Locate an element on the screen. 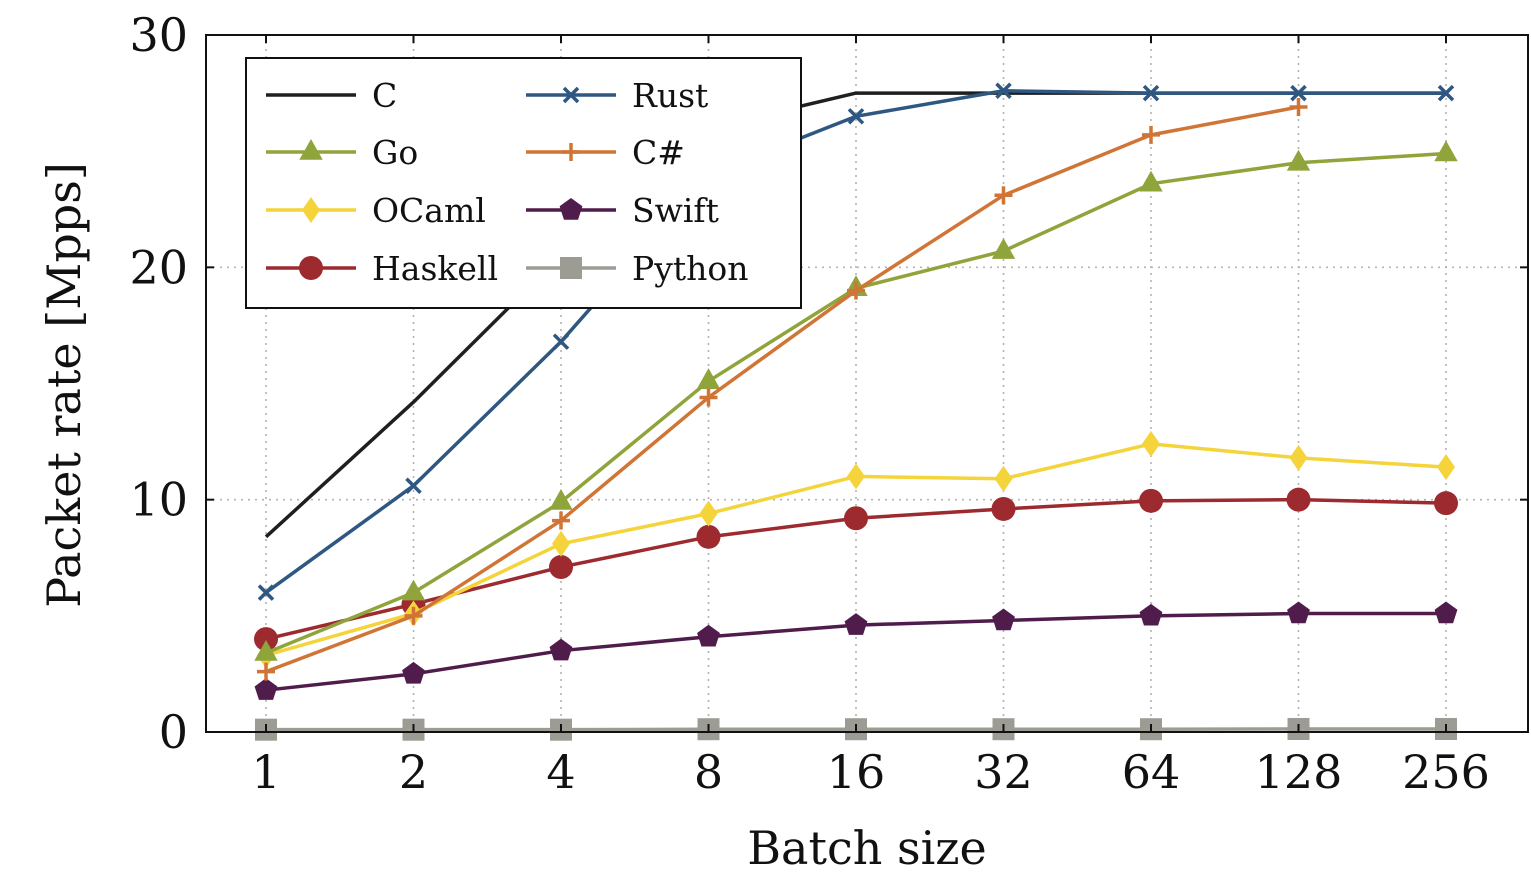 The image size is (1531, 882). legend-label-ocaml: OCaml is located at coordinates (429, 210).